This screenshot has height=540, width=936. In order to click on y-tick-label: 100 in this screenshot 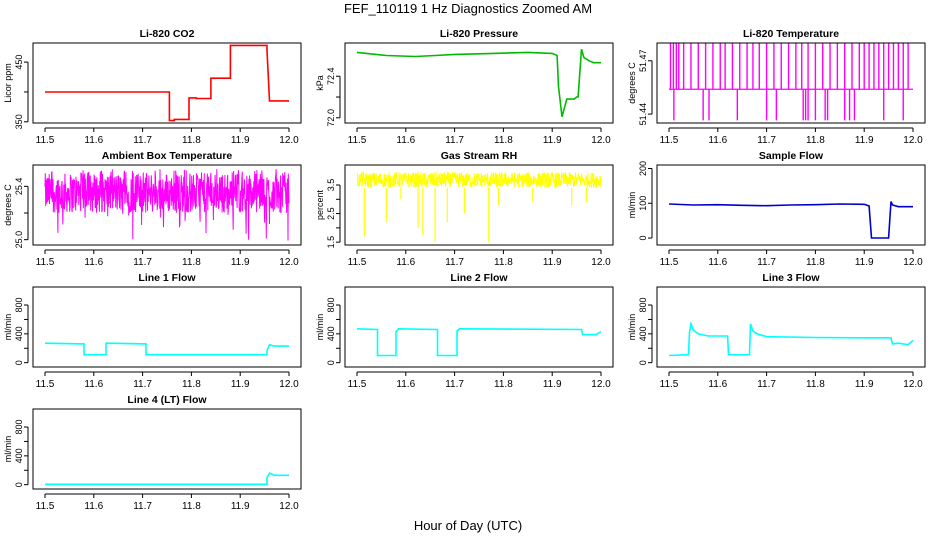, I will do `click(643, 203)`.